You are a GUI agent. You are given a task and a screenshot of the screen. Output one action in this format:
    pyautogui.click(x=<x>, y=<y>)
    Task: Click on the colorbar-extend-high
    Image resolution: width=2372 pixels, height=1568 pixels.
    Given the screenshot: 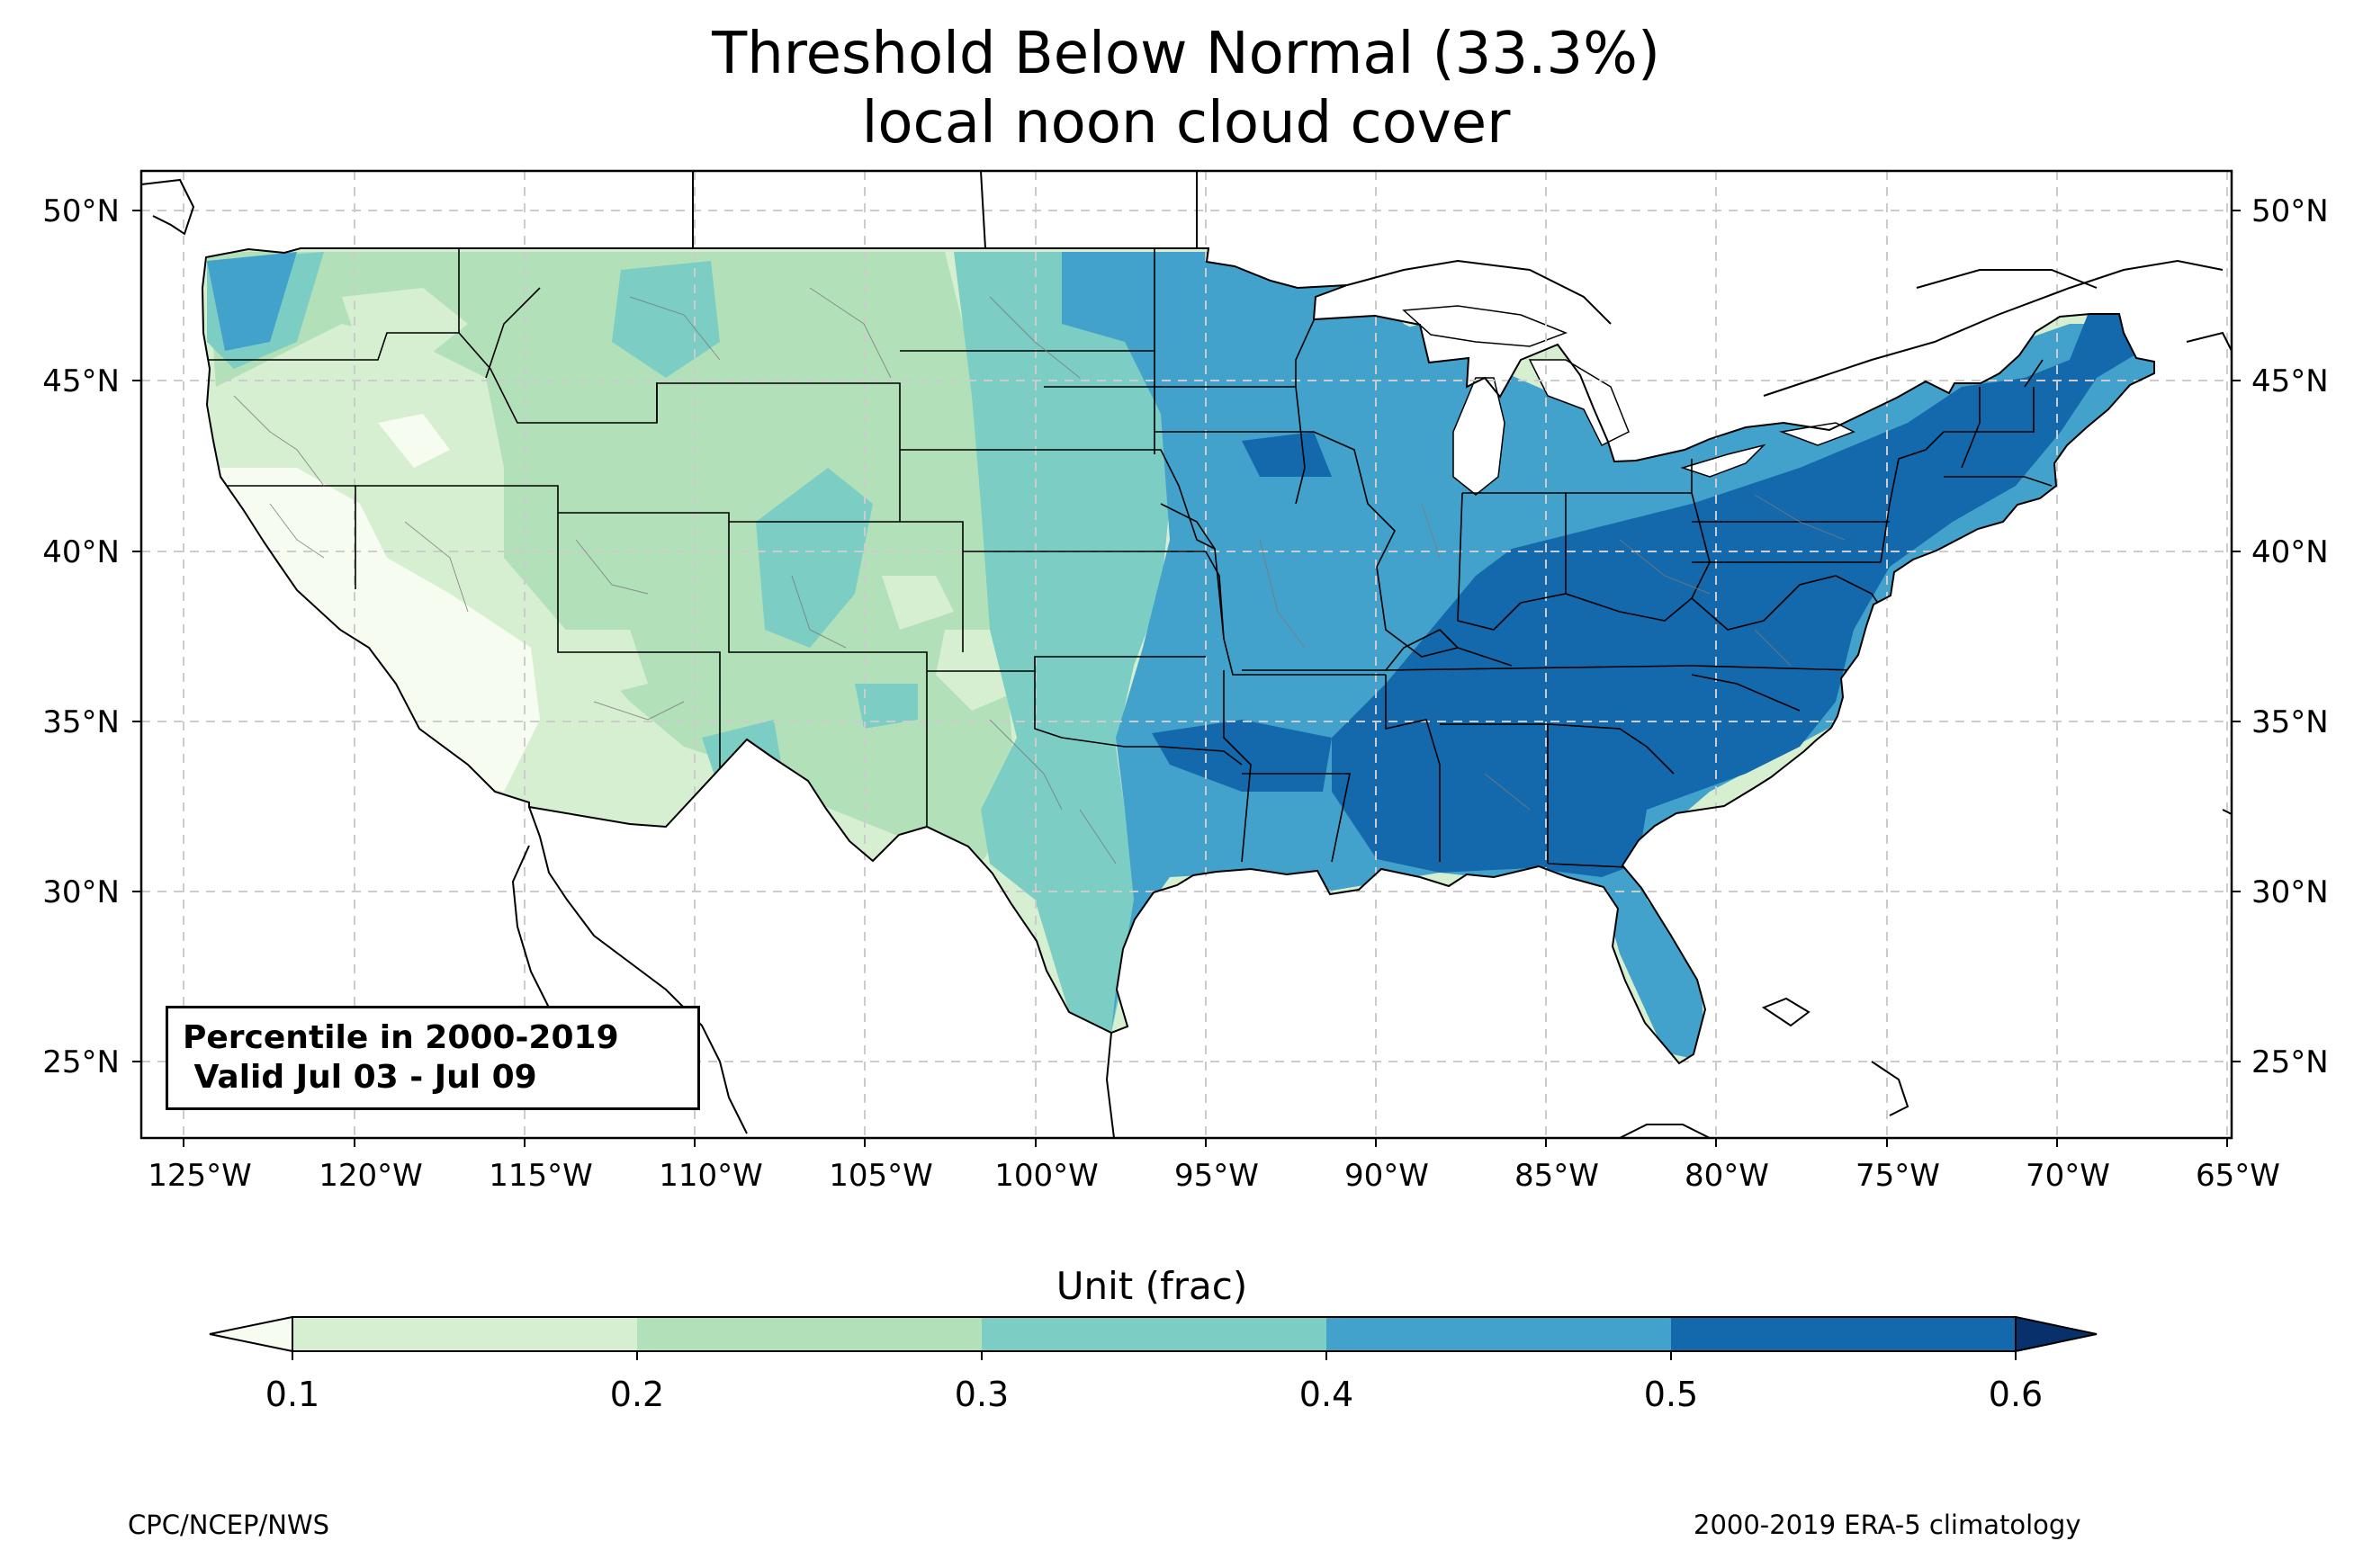 What is the action you would take?
    pyautogui.click(x=2056, y=1334)
    